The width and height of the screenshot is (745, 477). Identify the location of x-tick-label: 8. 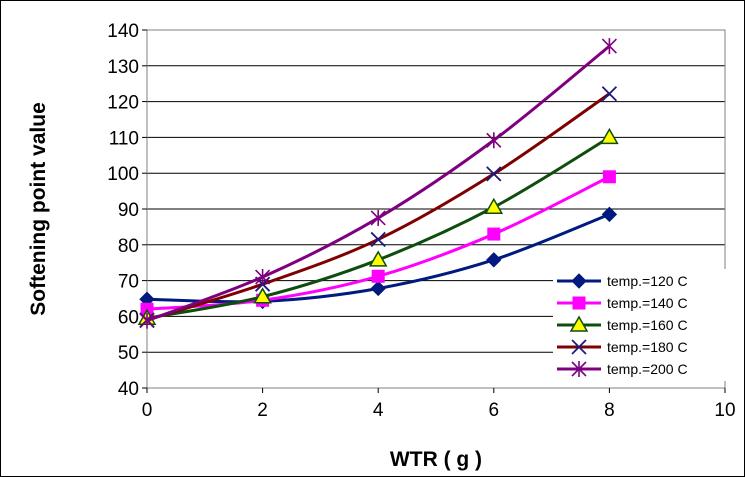
(609, 410).